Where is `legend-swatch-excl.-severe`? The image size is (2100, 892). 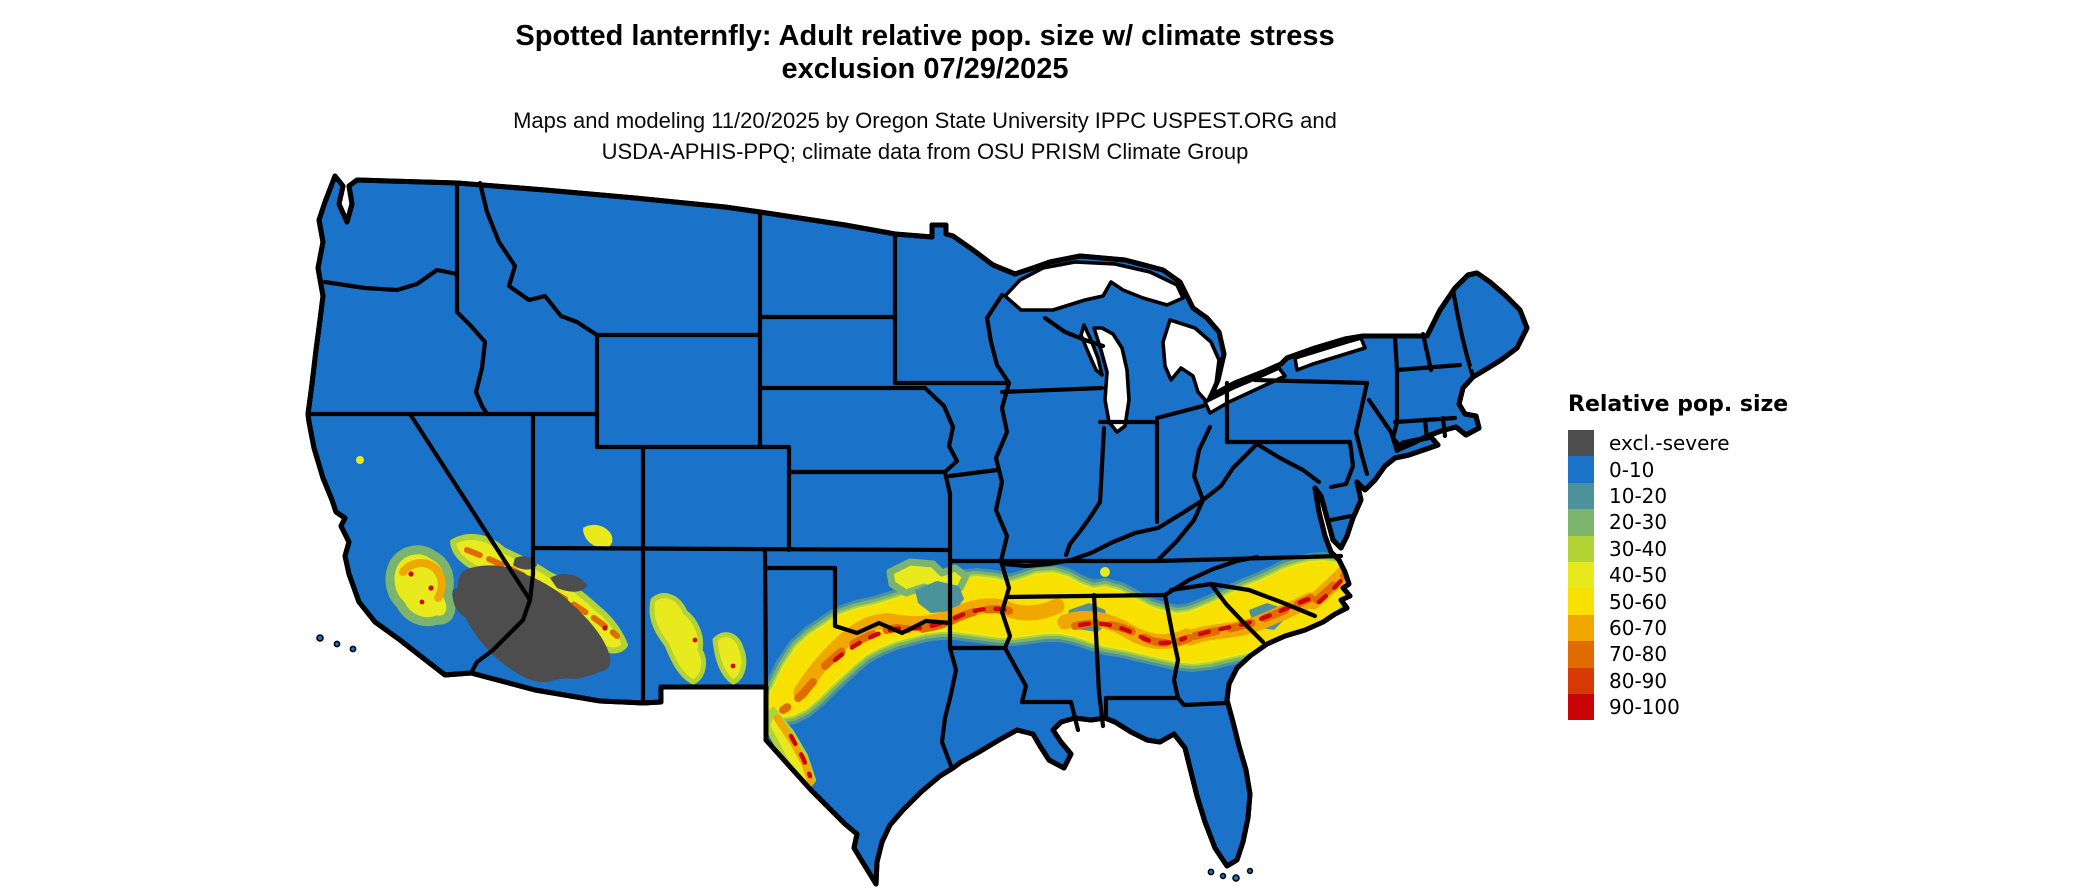 legend-swatch-excl.-severe is located at coordinates (1581, 443).